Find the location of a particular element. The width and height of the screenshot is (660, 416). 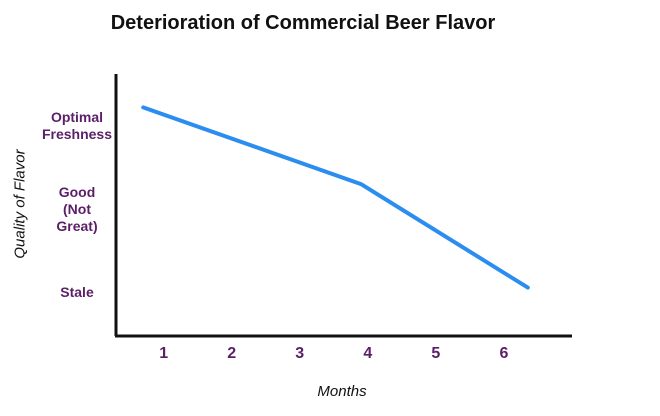

x-axis-label: Months is located at coordinates (342, 391).